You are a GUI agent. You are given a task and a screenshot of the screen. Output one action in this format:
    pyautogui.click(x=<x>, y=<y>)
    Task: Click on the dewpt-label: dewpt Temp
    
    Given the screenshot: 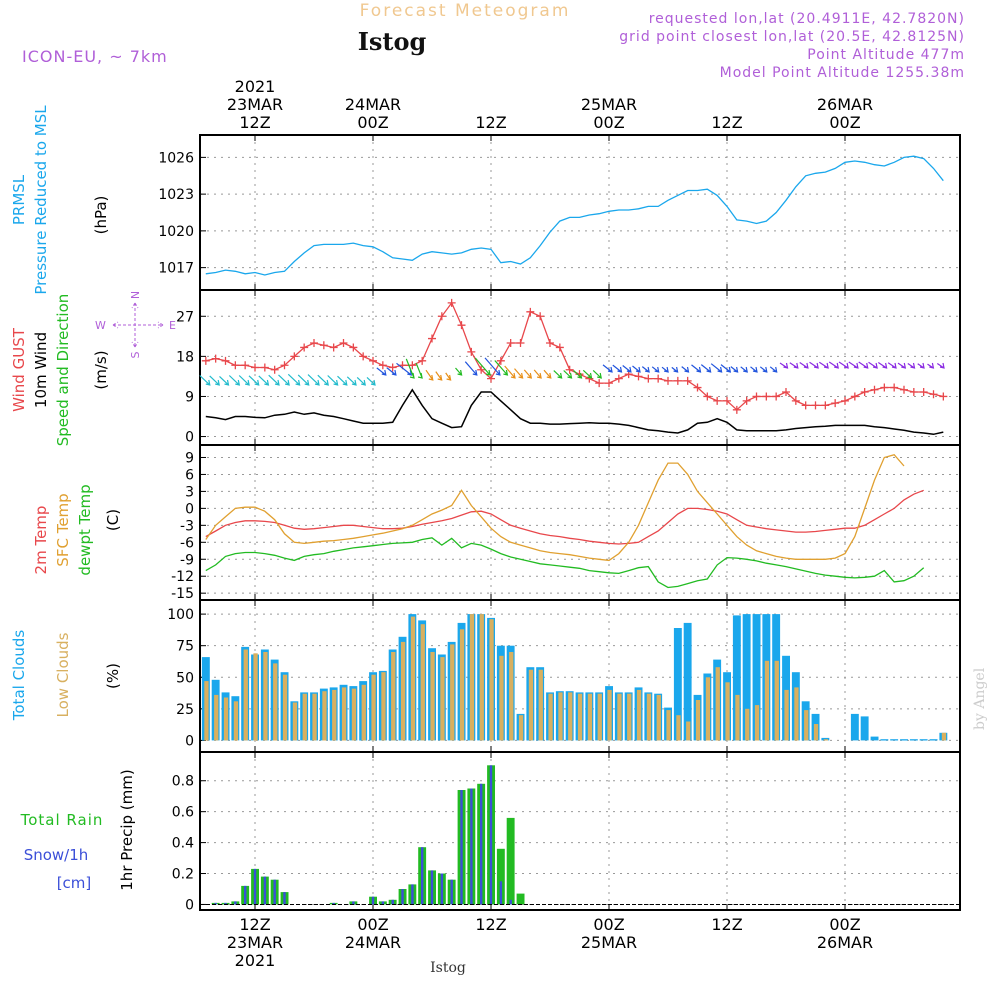 What is the action you would take?
    pyautogui.click(x=85, y=529)
    